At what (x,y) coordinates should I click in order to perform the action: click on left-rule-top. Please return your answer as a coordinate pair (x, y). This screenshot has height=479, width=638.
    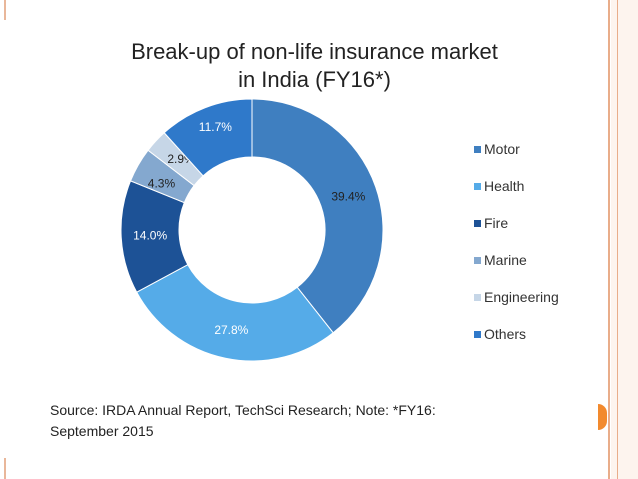
    Looking at the image, I should click on (5, 10).